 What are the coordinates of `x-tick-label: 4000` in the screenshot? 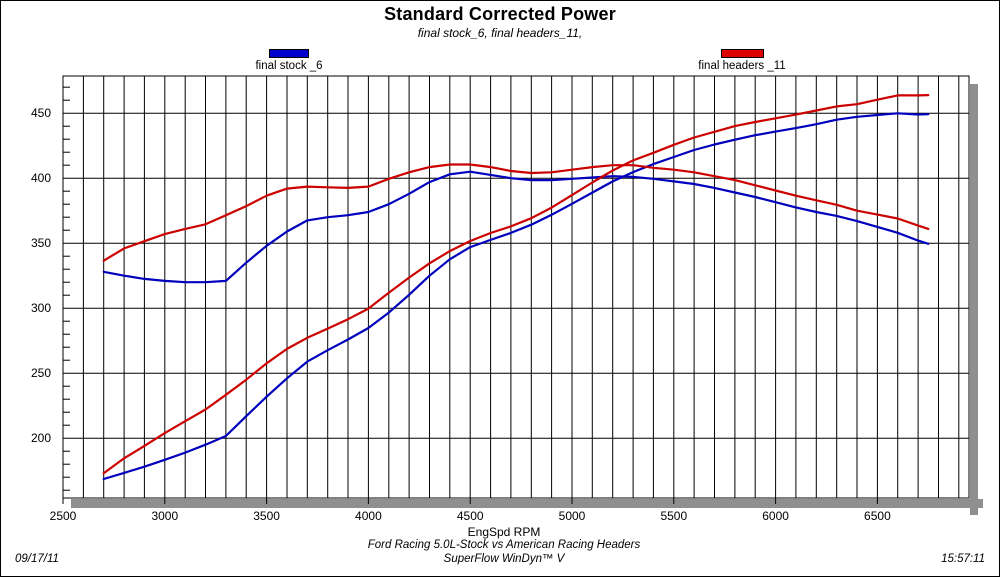 It's located at (368, 516).